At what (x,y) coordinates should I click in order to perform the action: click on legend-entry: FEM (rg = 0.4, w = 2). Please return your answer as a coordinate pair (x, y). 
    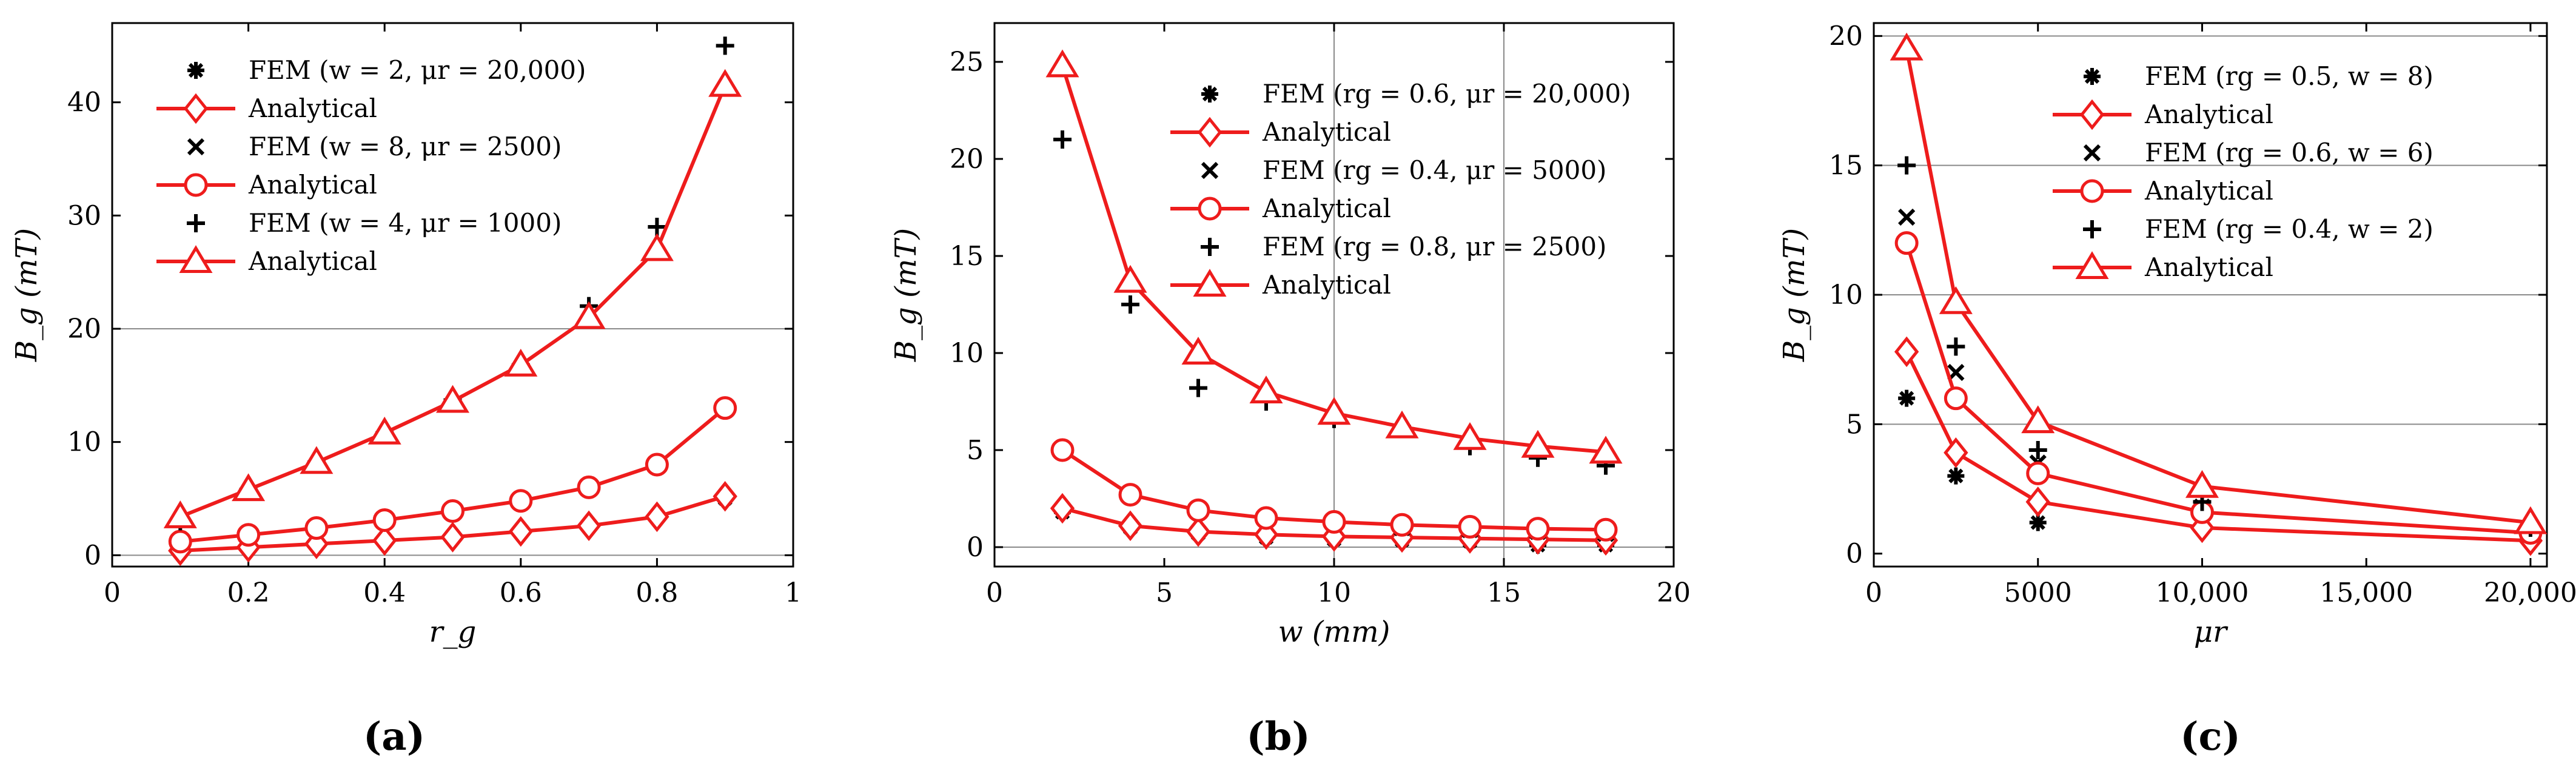
    Looking at the image, I should click on (2289, 229).